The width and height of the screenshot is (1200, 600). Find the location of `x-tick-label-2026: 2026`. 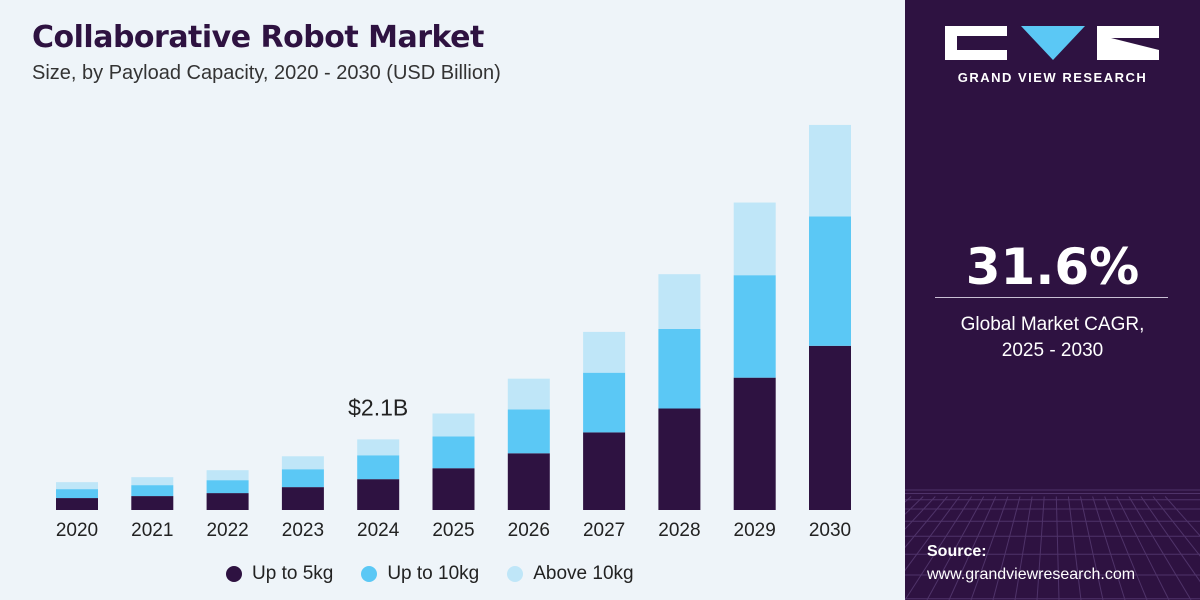

x-tick-label-2026: 2026 is located at coordinates (529, 530).